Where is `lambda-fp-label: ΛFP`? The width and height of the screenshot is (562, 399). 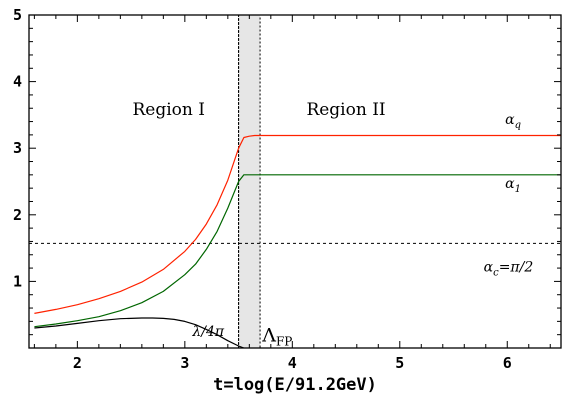
lambda-fp-label: ΛFP is located at coordinates (276, 336).